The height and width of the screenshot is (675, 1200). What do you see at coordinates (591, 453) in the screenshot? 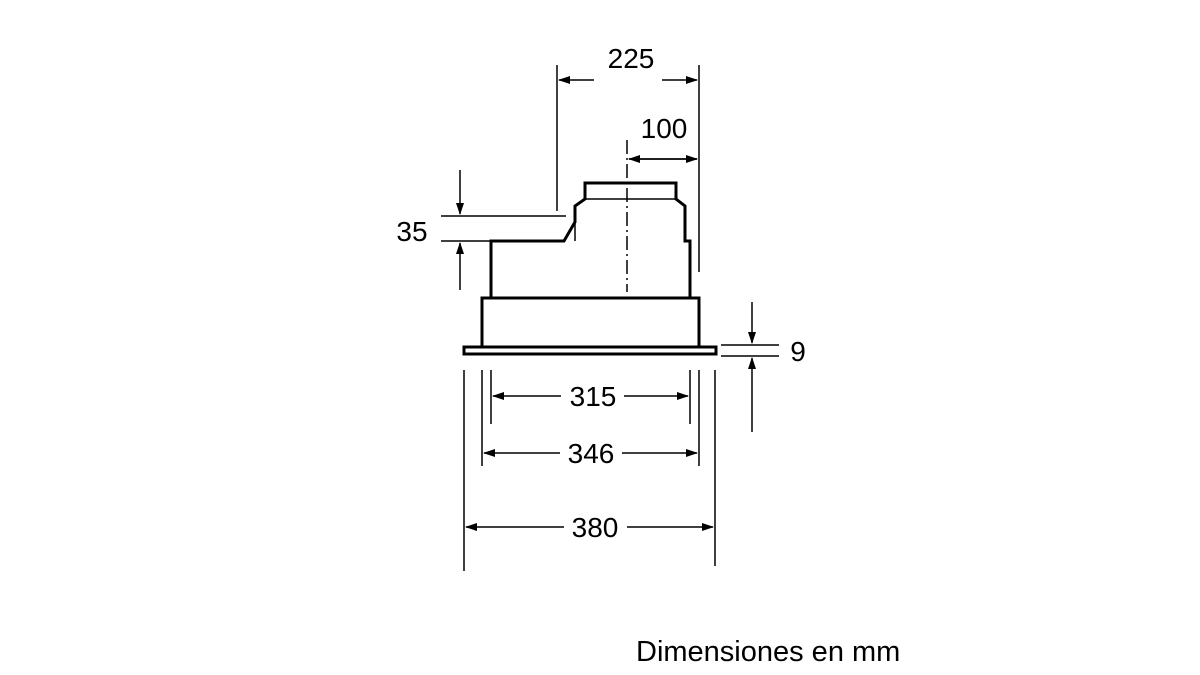
I see `dim-346-label: 346` at bounding box center [591, 453].